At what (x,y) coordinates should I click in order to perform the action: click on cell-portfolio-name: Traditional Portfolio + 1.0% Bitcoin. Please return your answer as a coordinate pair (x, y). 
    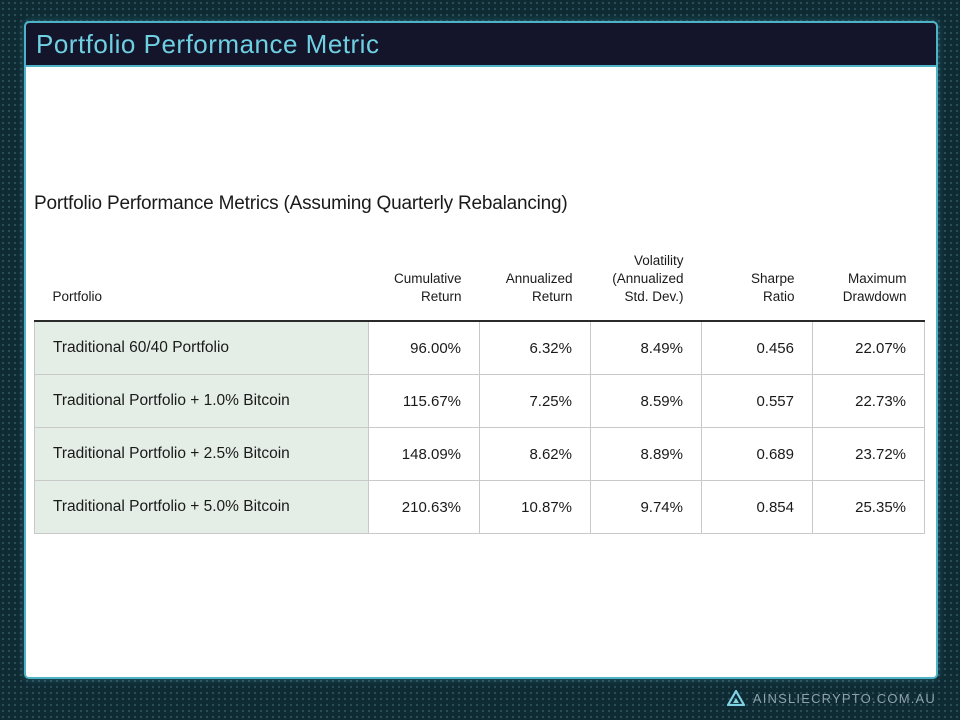
    Looking at the image, I should click on (201, 401).